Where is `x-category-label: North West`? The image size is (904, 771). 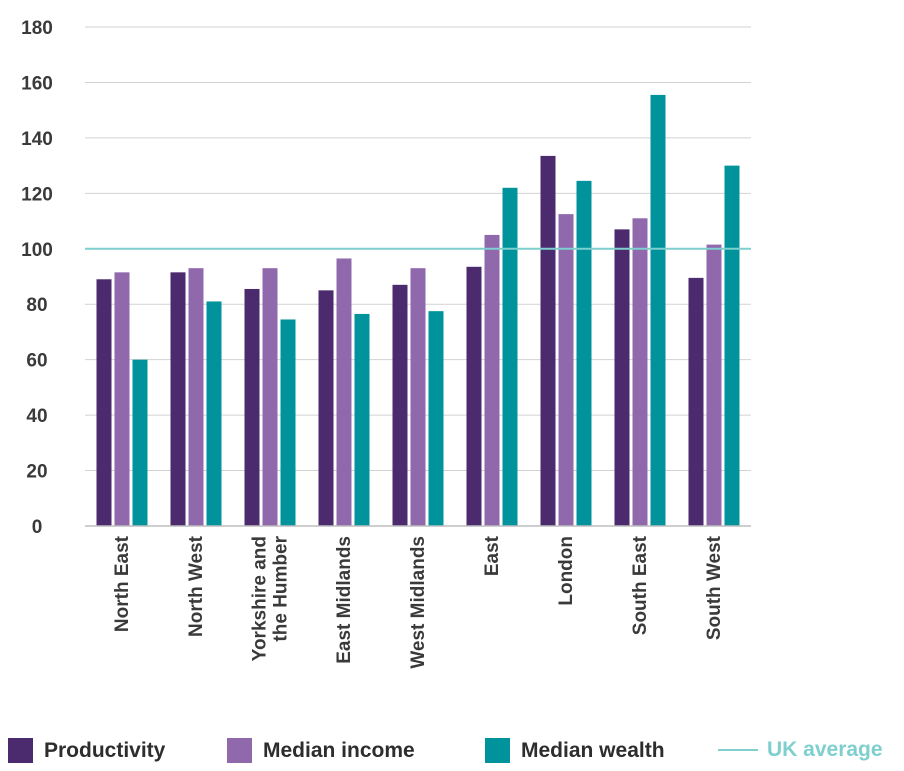 x-category-label: North West is located at coordinates (196, 586).